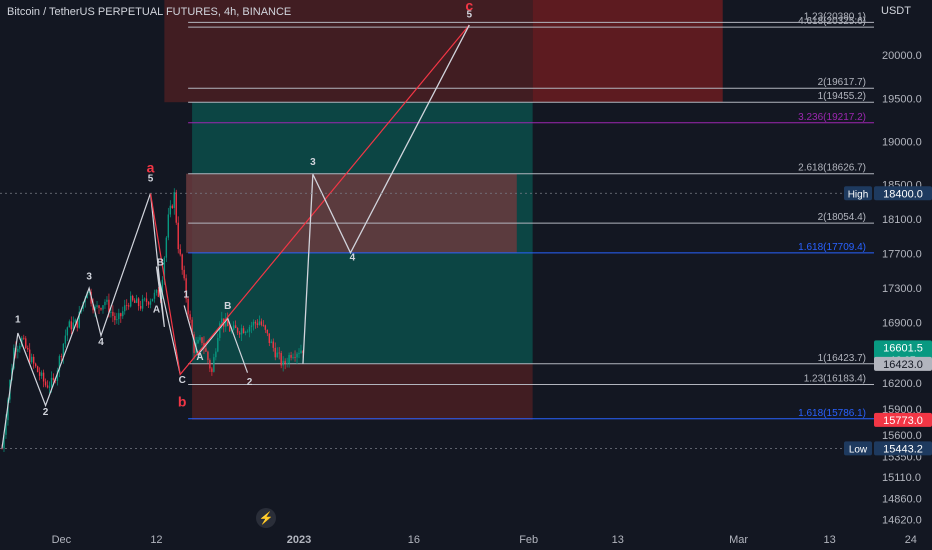 The image size is (932, 550). Describe the element at coordinates (903, 348) in the screenshot. I see `price-badge-value: 16601.5` at that location.